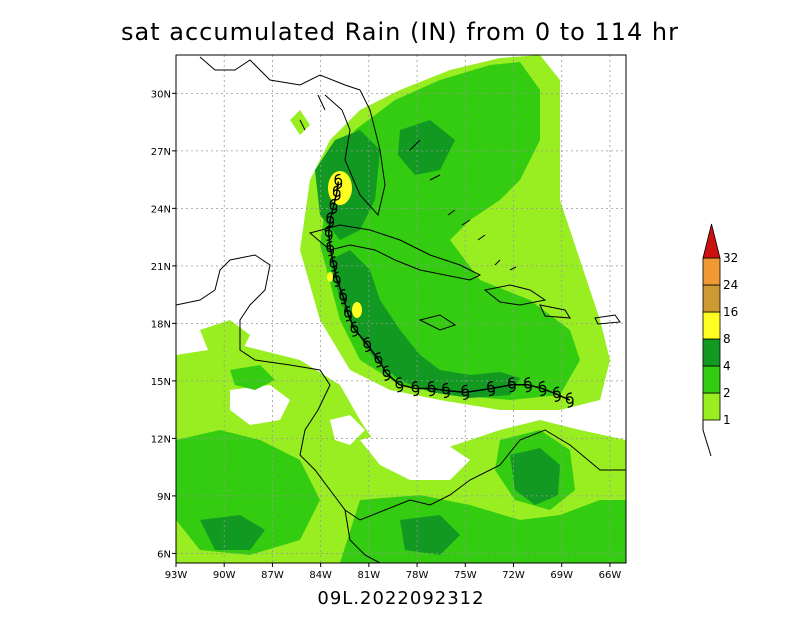 The width and height of the screenshot is (800, 618). What do you see at coordinates (161, 94) in the screenshot?
I see `lat-tick-label: 30N` at bounding box center [161, 94].